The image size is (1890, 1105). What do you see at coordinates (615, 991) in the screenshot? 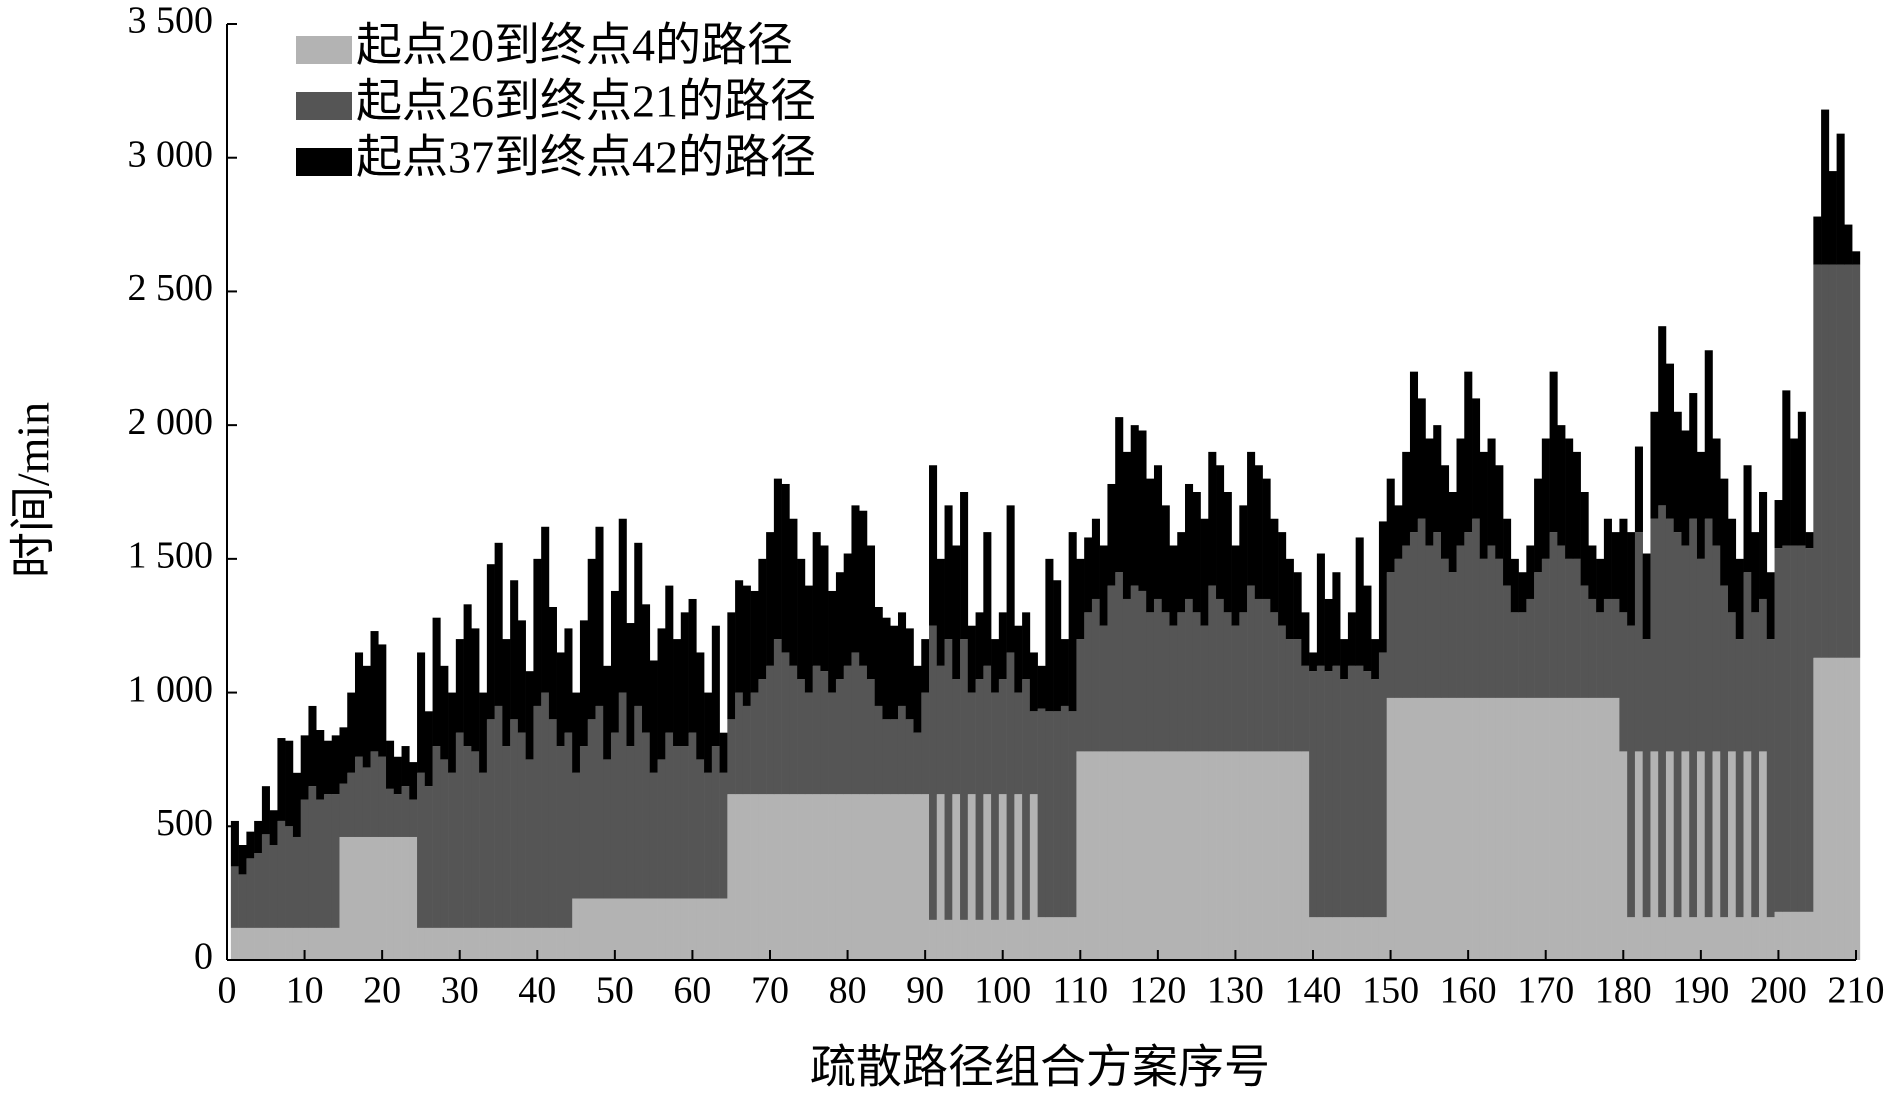
I see `x-tick-label: 50` at bounding box center [615, 991].